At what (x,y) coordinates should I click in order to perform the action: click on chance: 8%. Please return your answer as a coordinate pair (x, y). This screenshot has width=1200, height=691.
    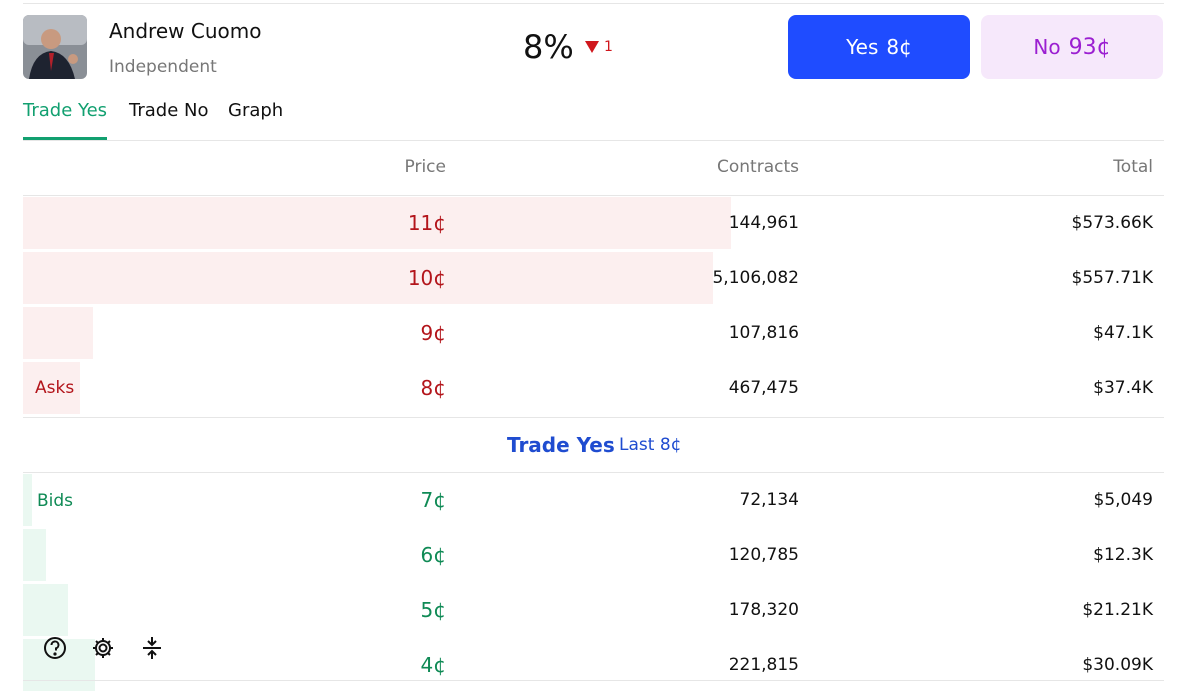
    Looking at the image, I should click on (548, 47).